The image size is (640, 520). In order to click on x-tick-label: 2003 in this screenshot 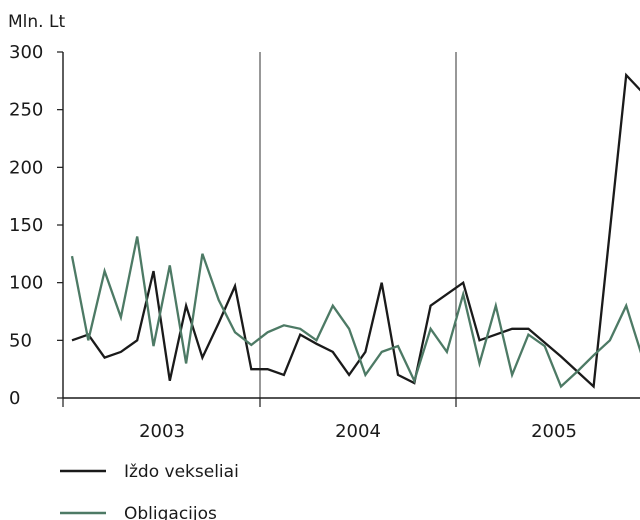, I will do `click(162, 431)`.